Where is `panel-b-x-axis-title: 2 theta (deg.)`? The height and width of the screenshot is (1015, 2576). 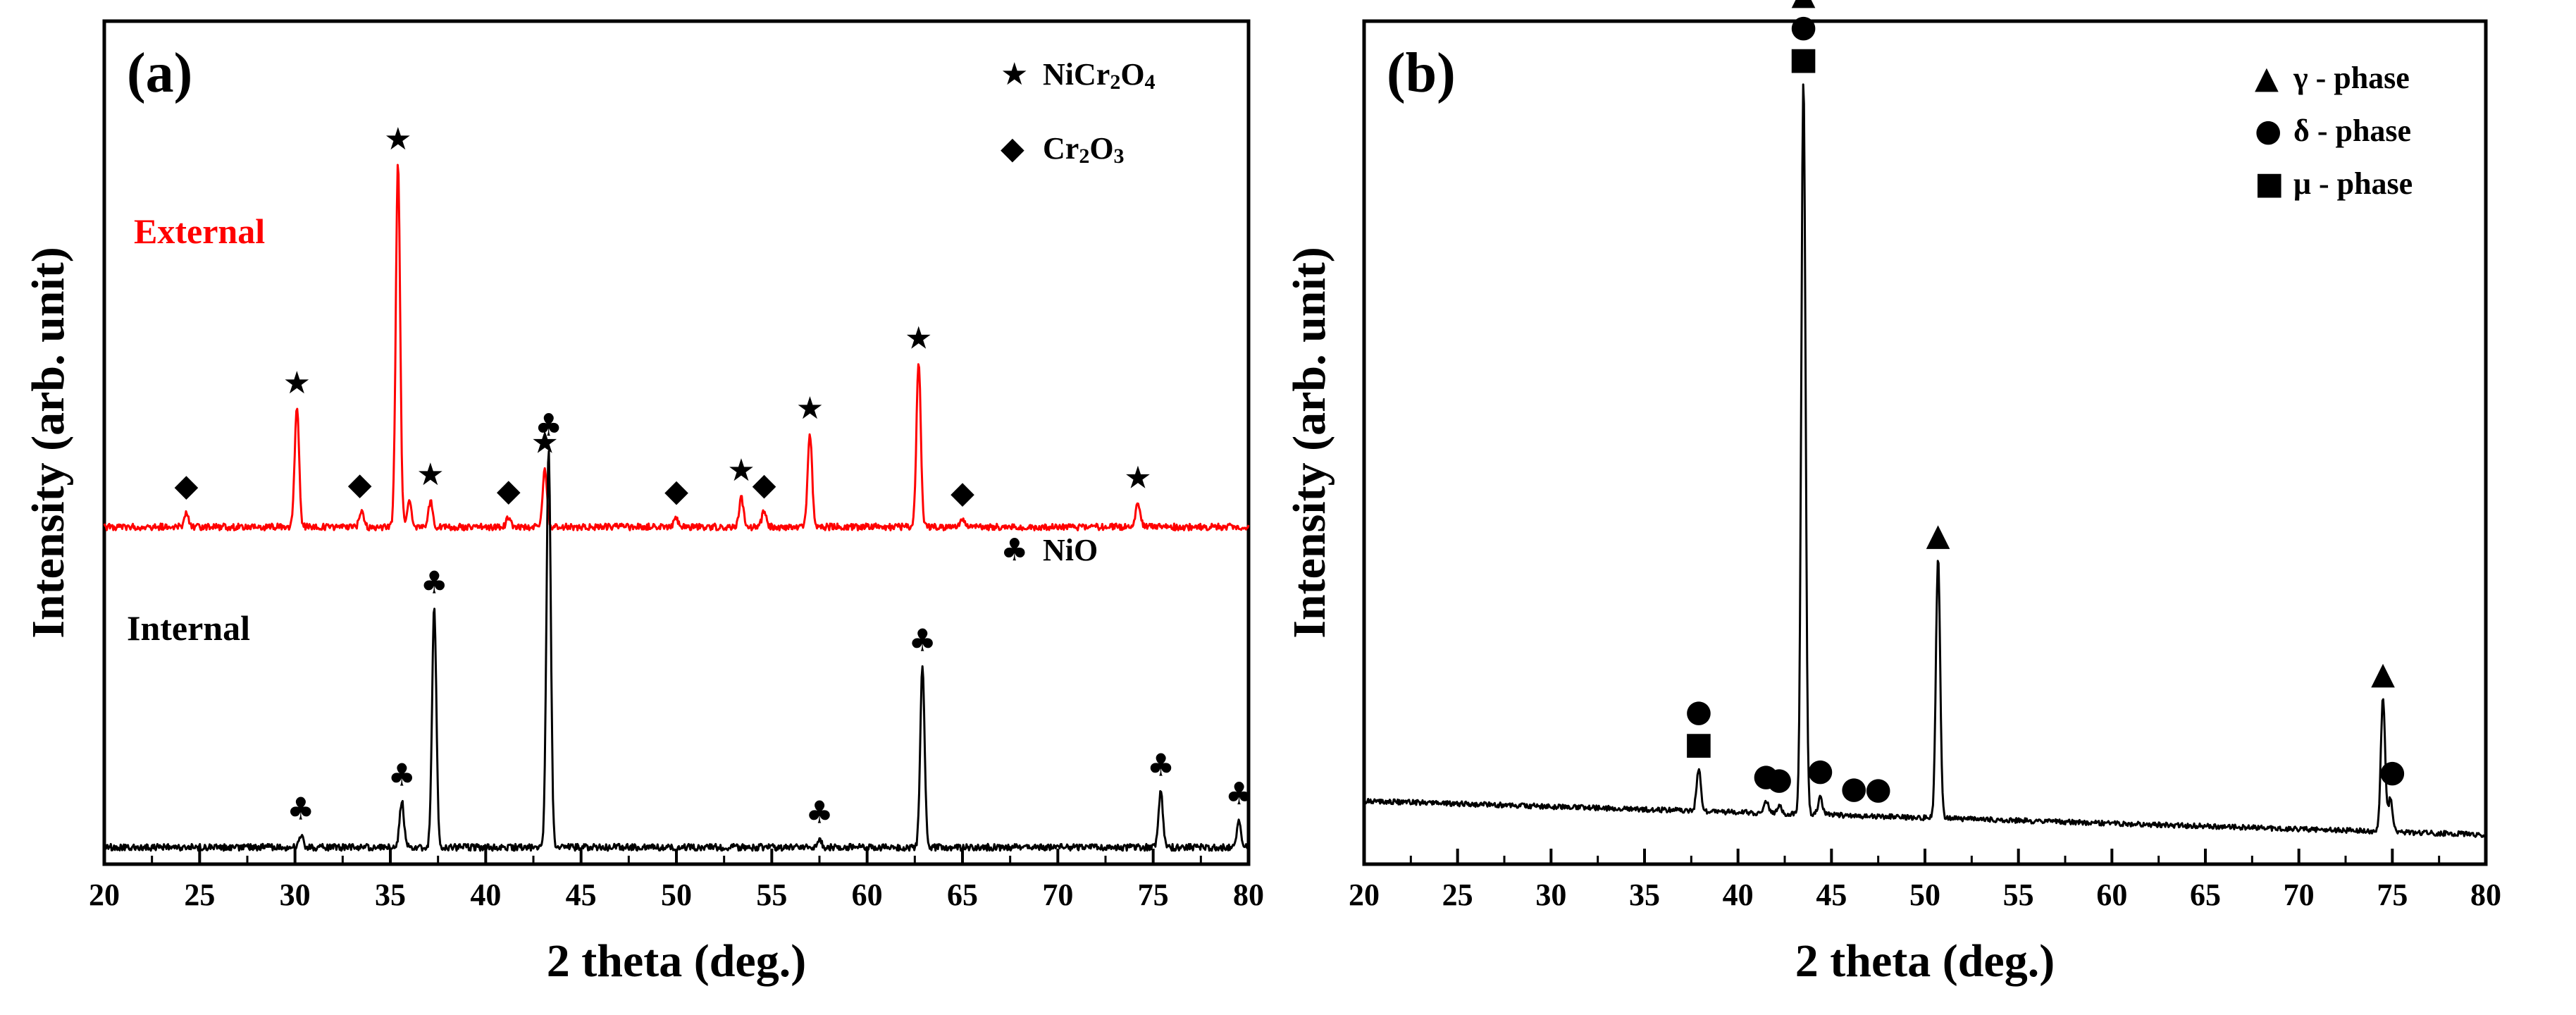 panel-b-x-axis-title: 2 theta (deg.) is located at coordinates (1925, 961).